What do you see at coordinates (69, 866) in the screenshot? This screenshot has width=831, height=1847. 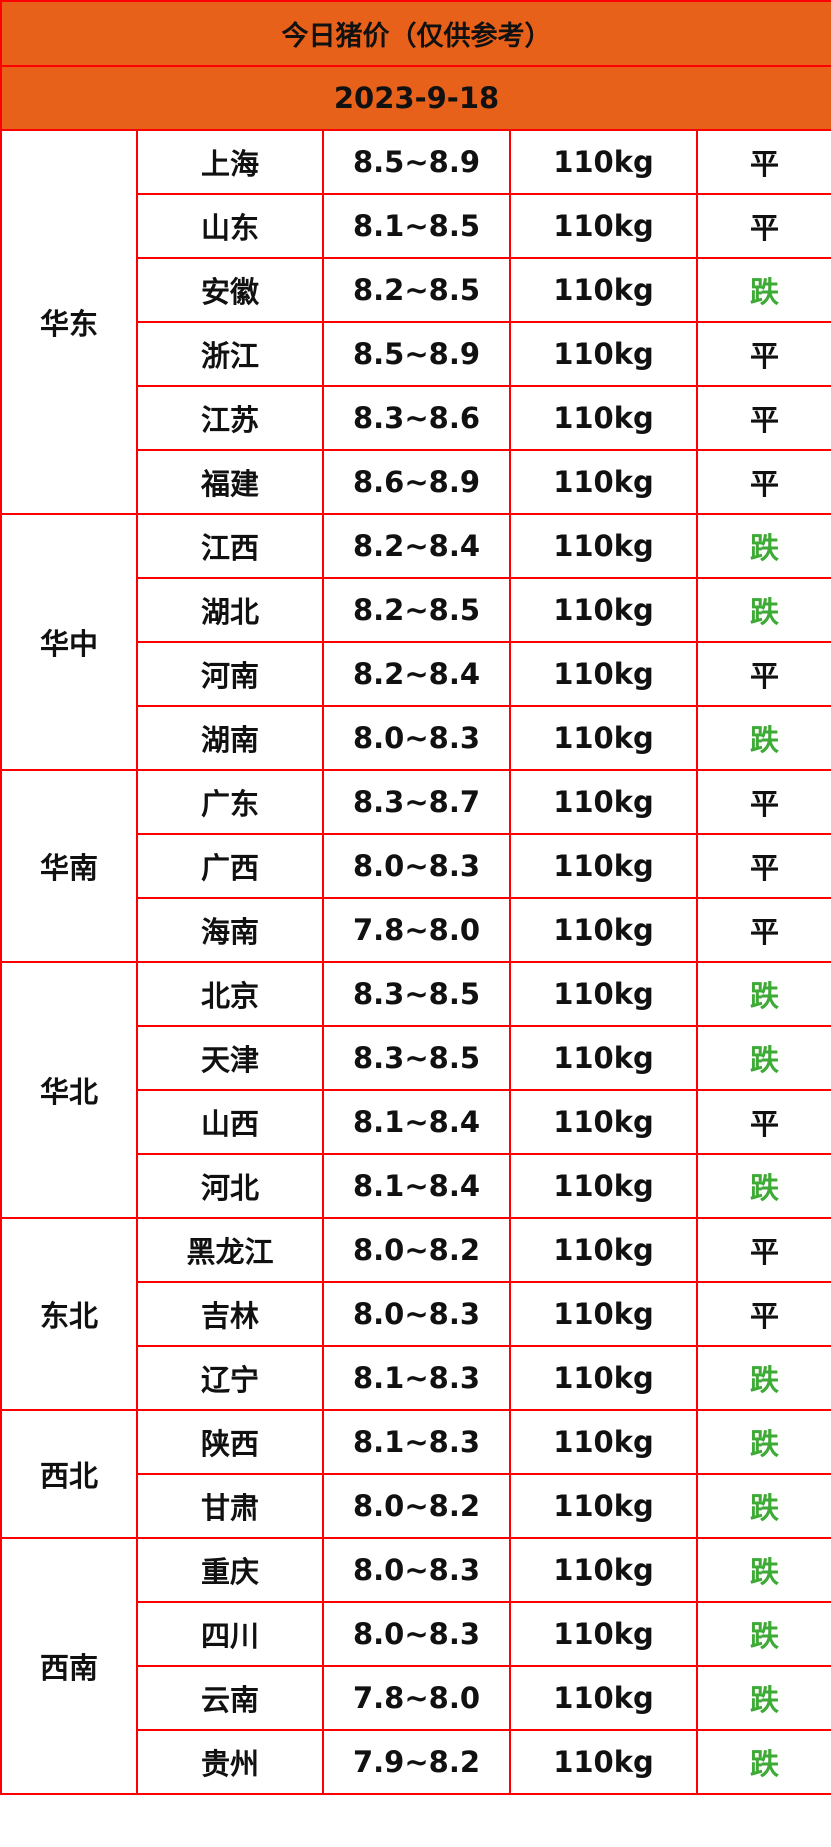 I see `region-cell: 华南` at bounding box center [69, 866].